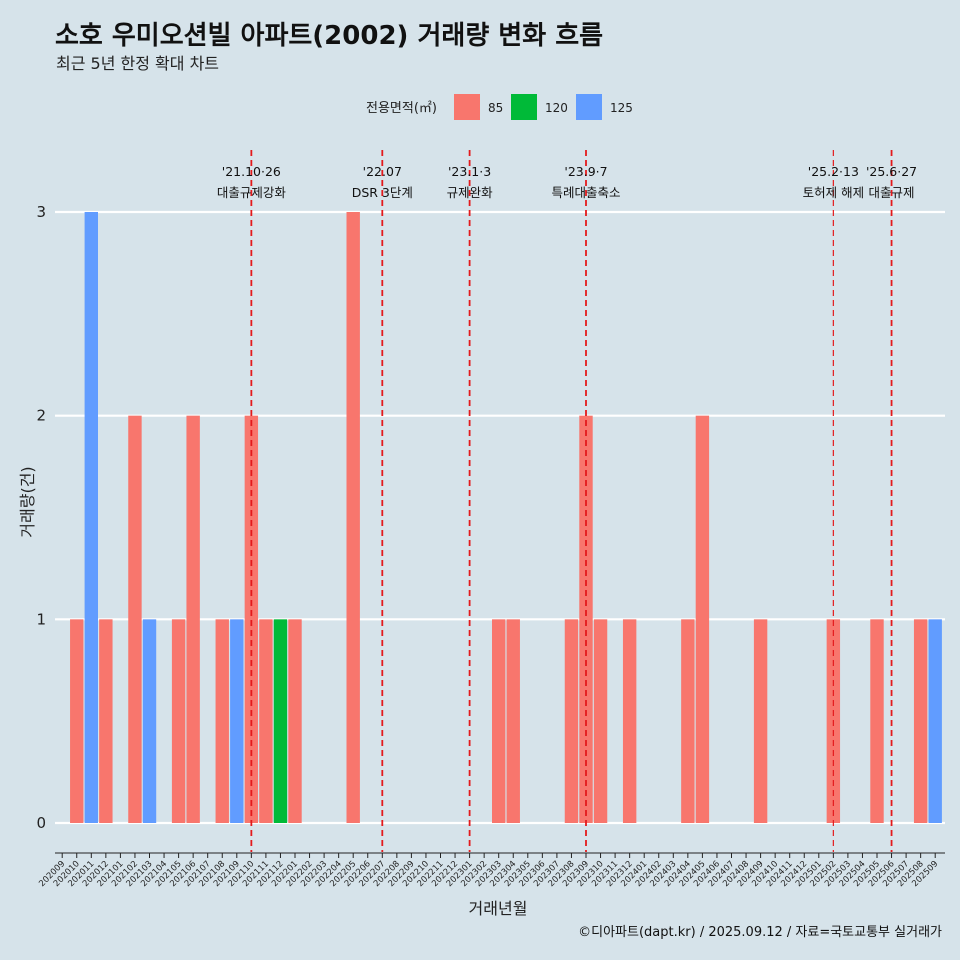 This screenshot has width=960, height=960. Describe the element at coordinates (41, 517) in the screenshot. I see `y-axis: 0 1 2 3` at that location.